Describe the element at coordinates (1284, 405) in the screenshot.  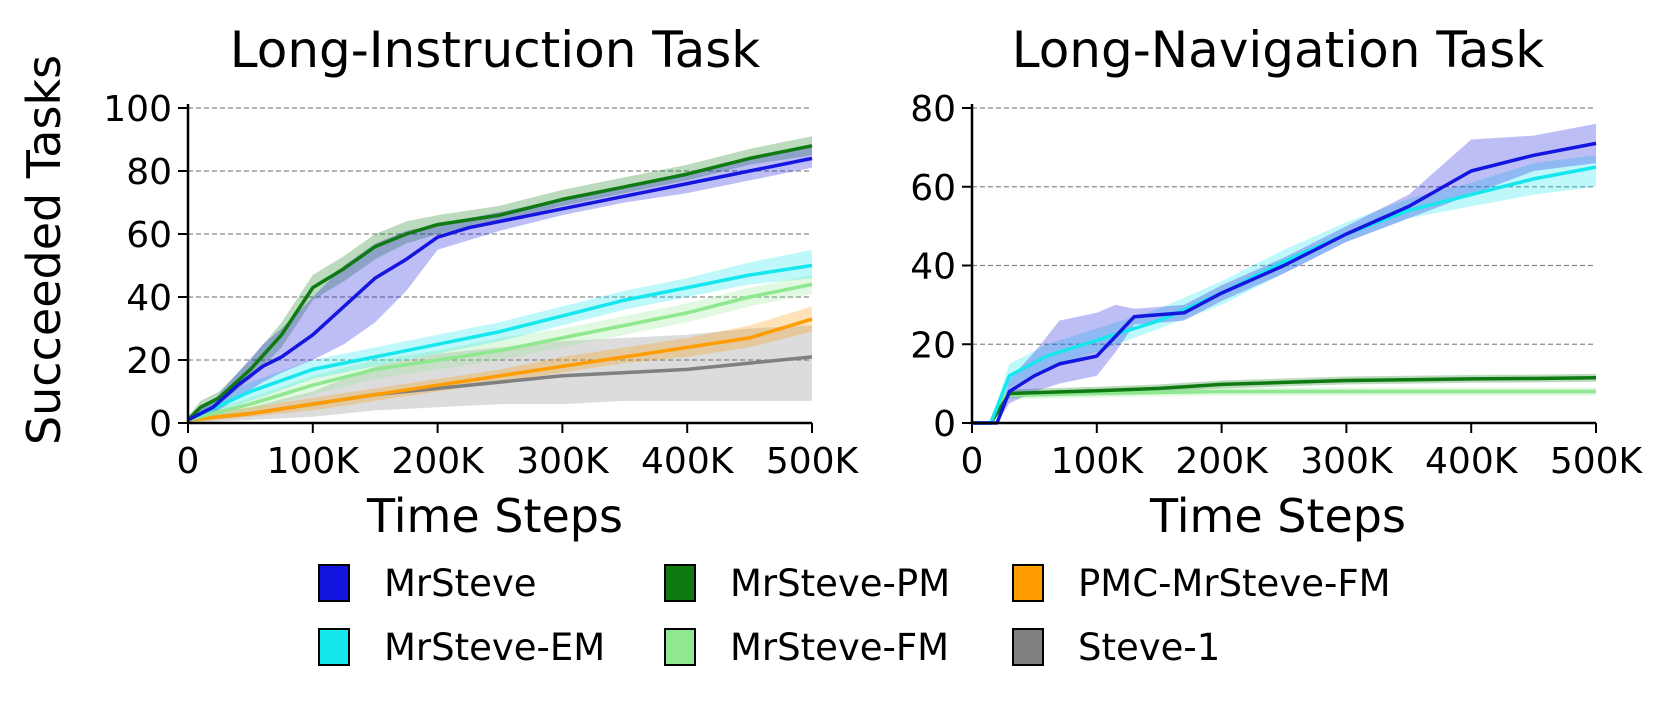
I see `band-mrsteve-fm` at that location.